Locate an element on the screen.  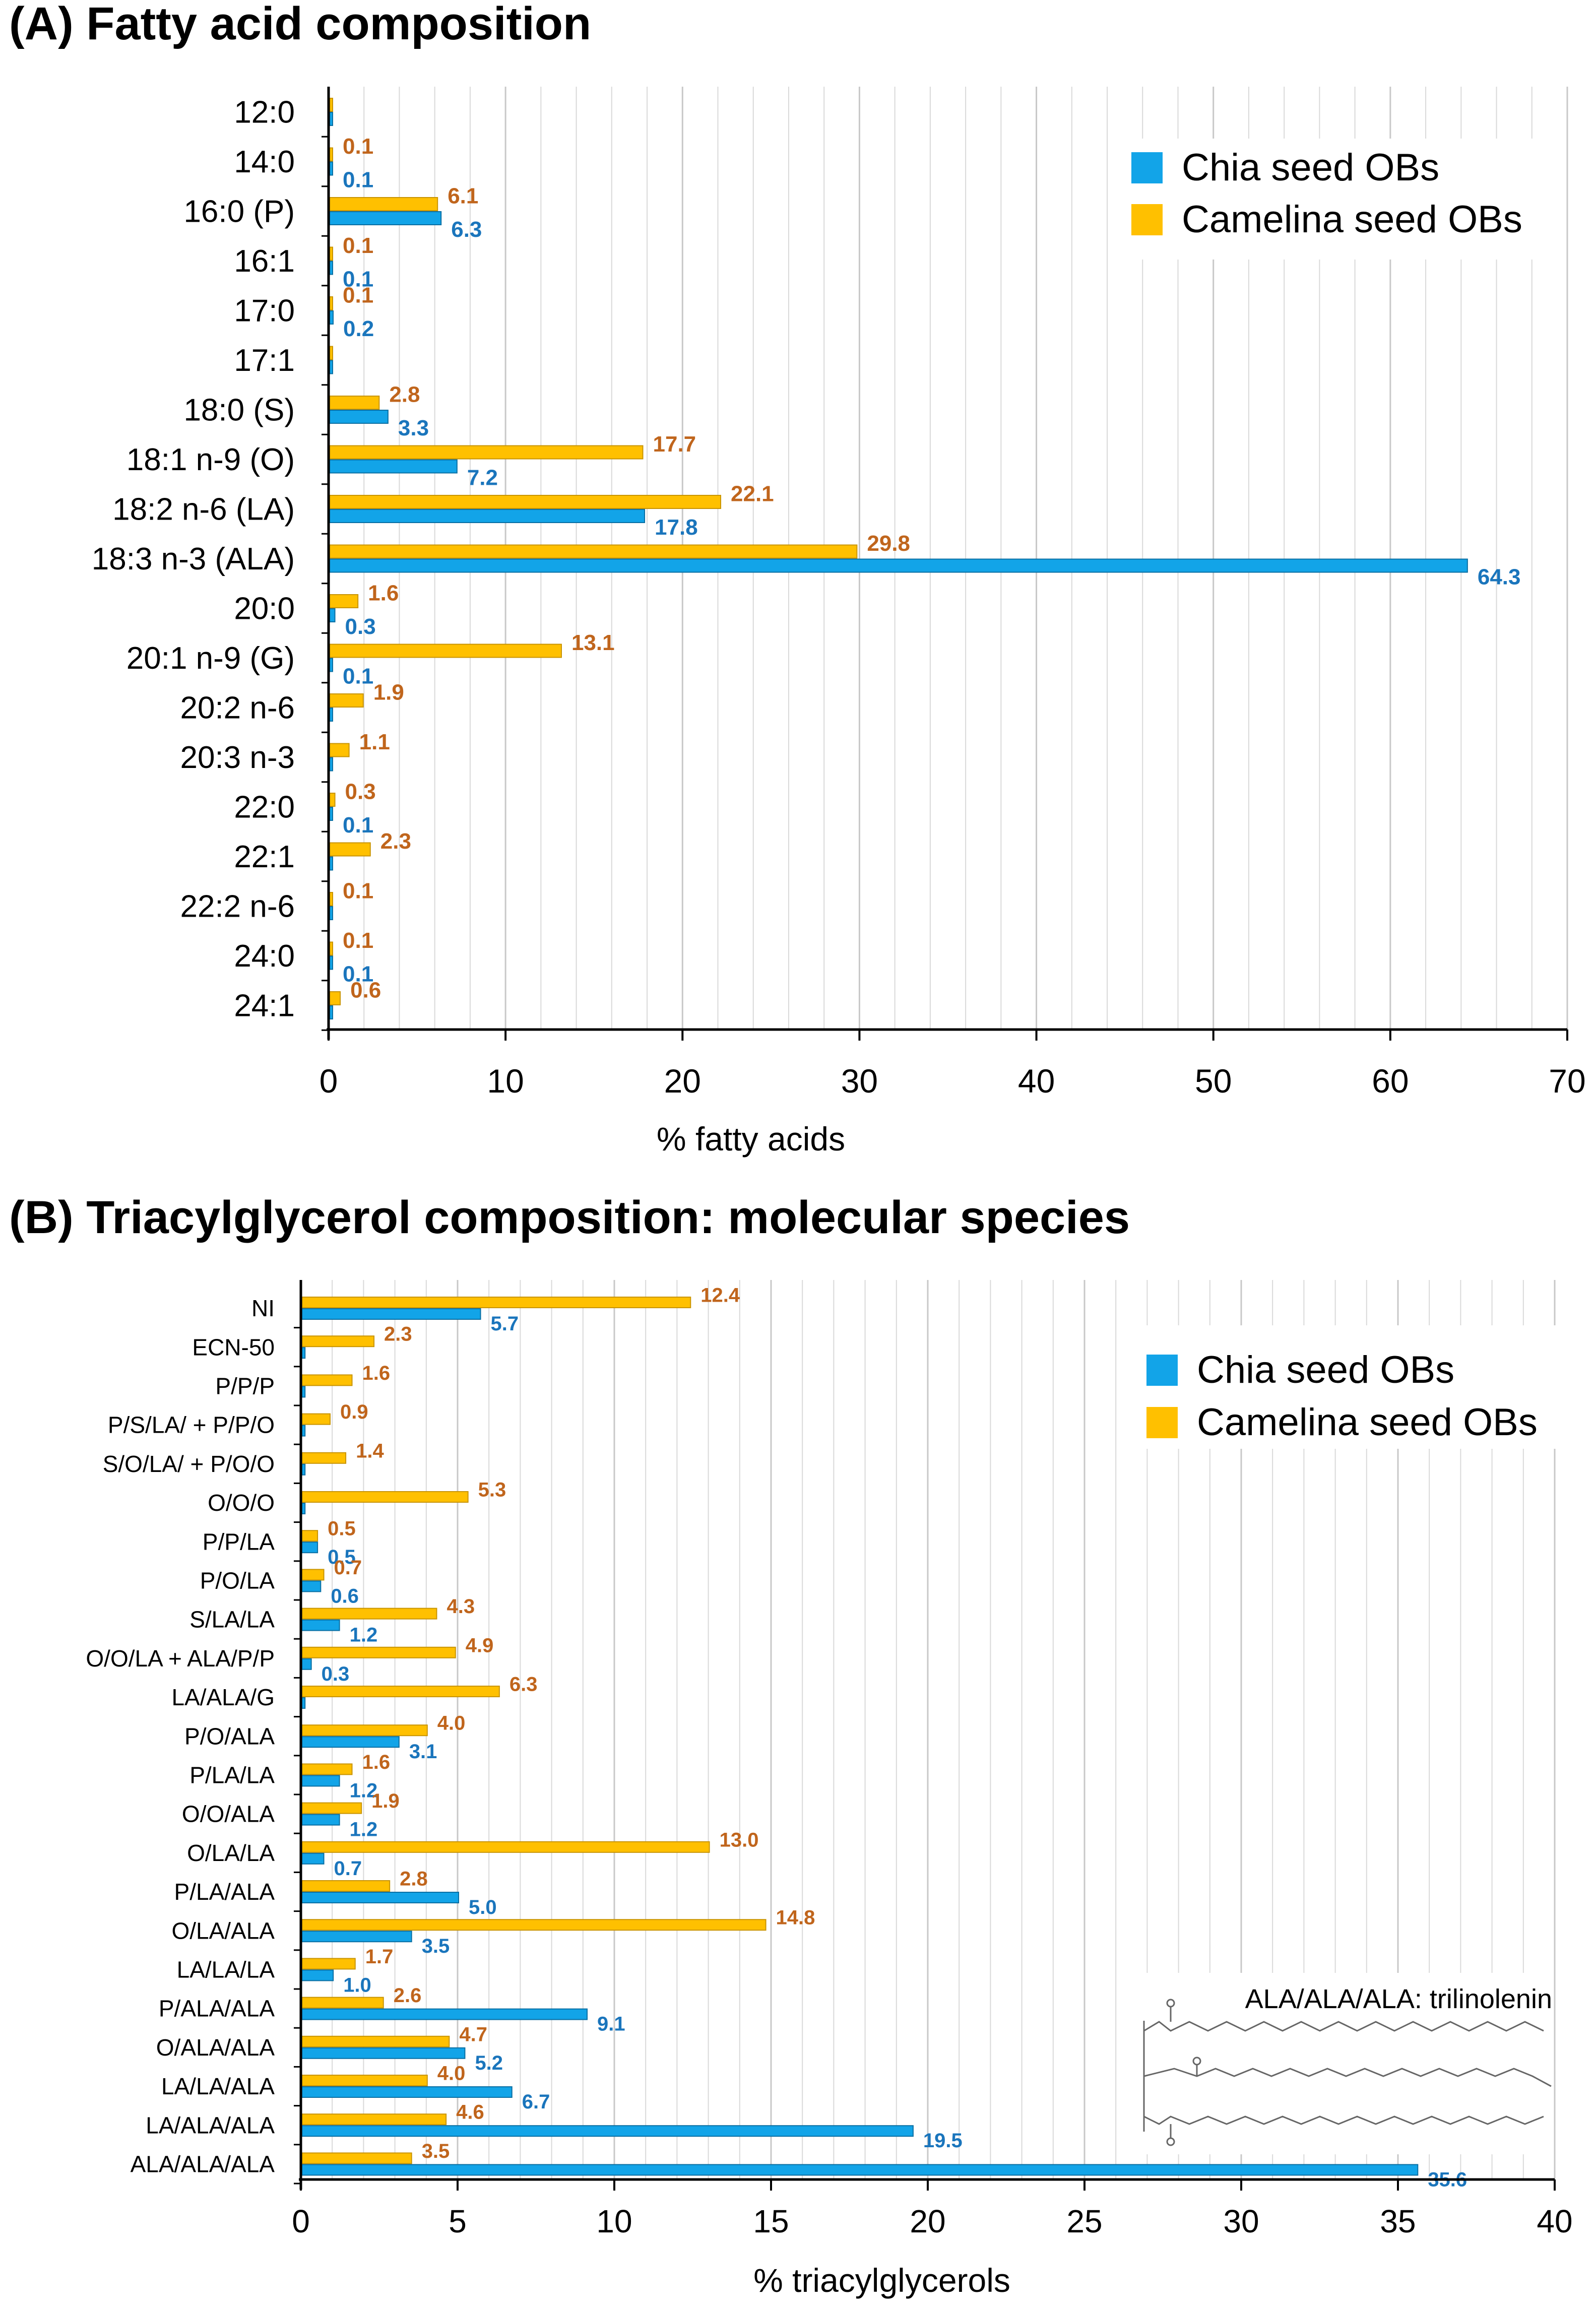
value-label-camelina-a-18-0-s: 2.8 is located at coordinates (404, 394).